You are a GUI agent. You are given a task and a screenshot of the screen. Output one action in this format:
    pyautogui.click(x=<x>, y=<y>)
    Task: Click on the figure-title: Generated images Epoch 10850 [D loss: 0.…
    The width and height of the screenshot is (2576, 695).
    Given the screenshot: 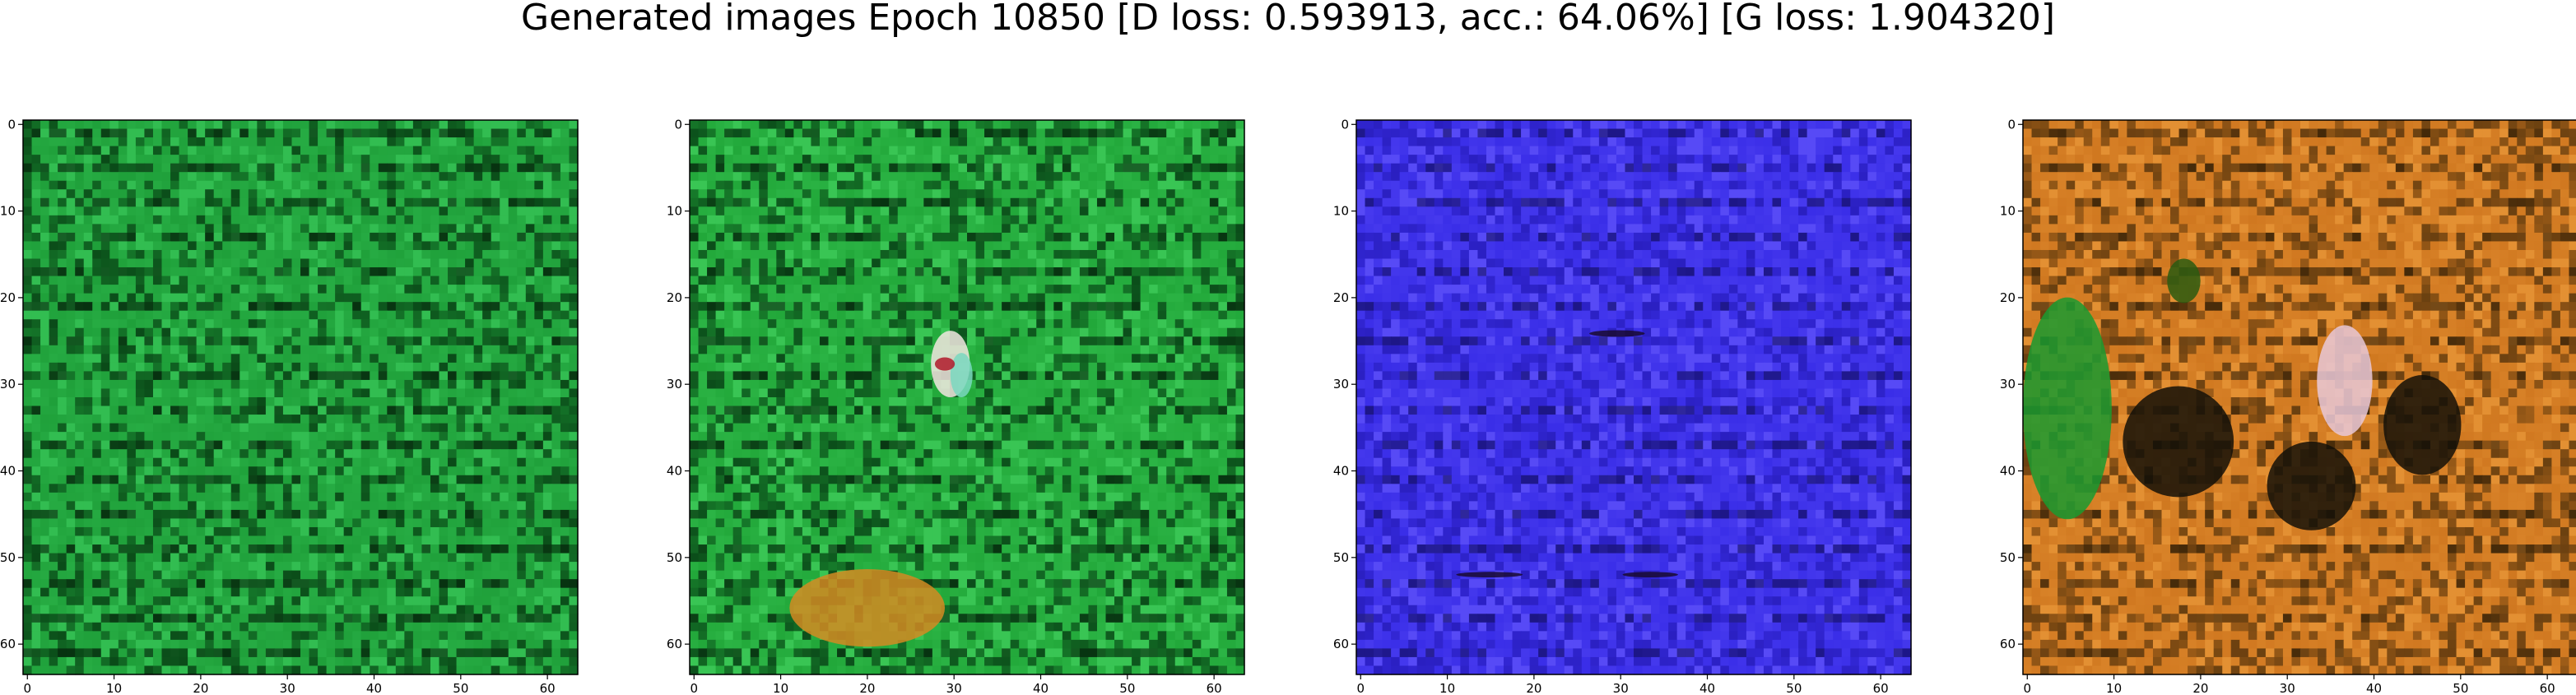 What is the action you would take?
    pyautogui.click(x=1288, y=19)
    